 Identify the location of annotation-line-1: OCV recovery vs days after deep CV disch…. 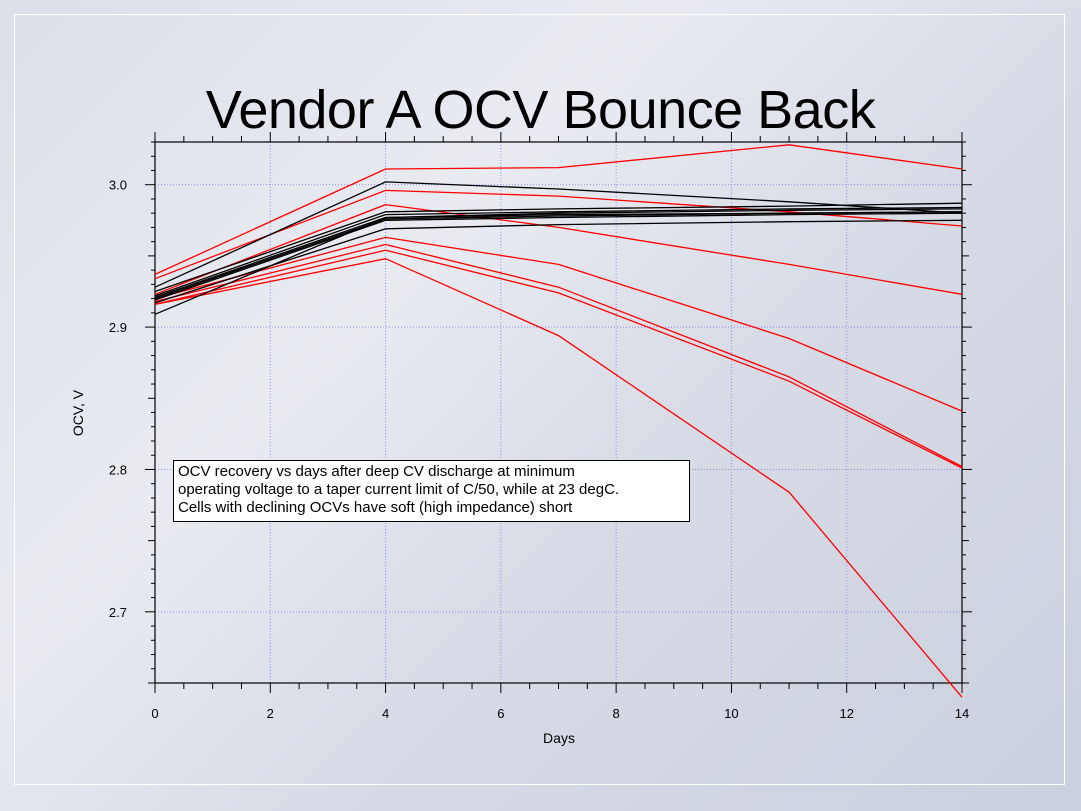
(376, 471).